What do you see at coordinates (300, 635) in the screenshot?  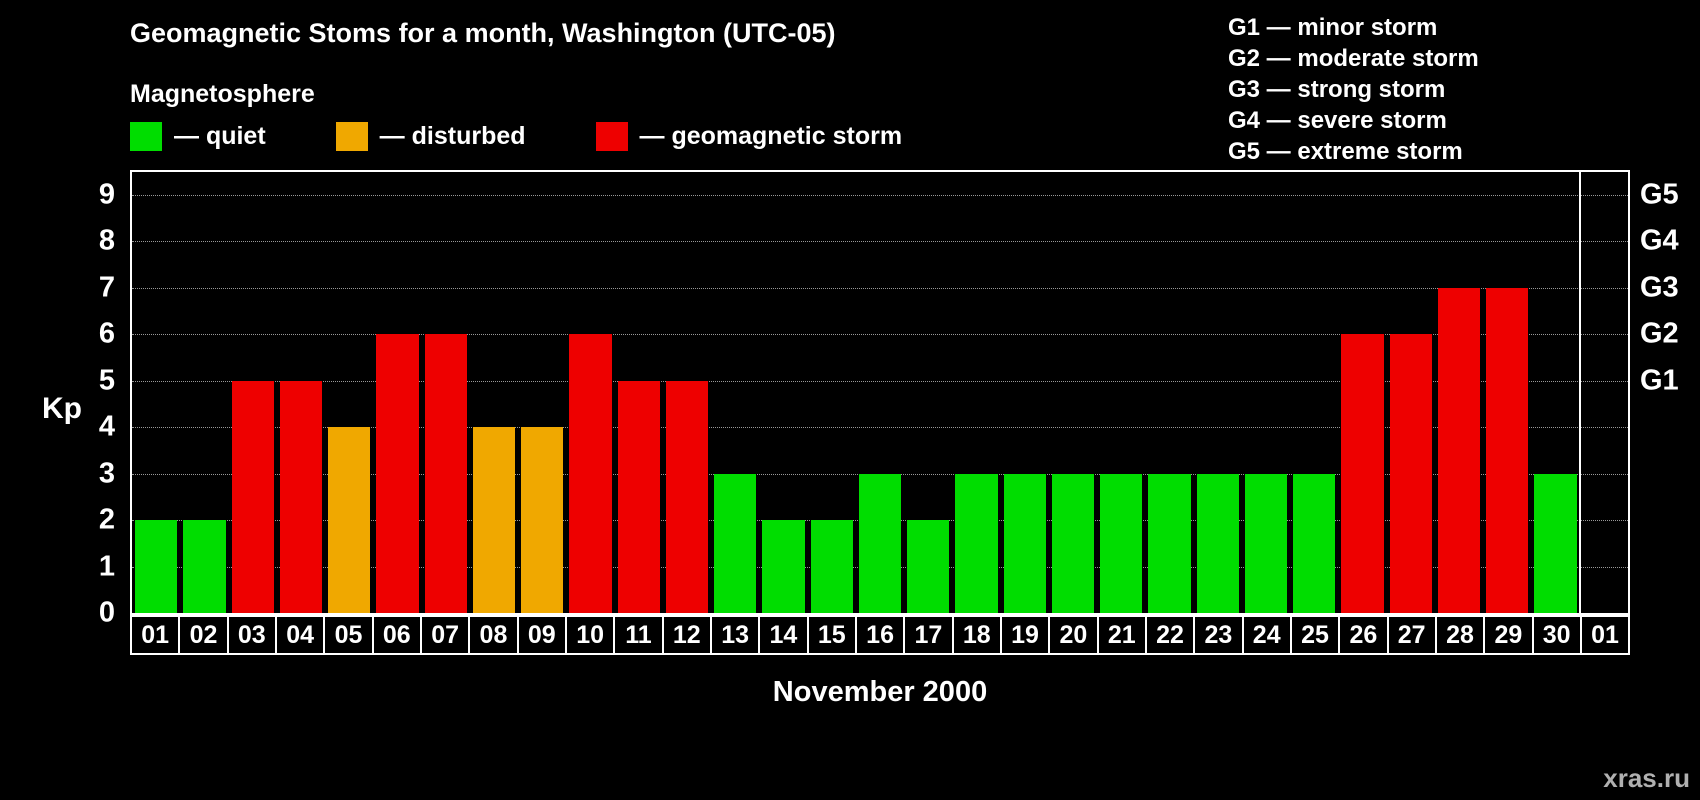 I see `day-label: 04` at bounding box center [300, 635].